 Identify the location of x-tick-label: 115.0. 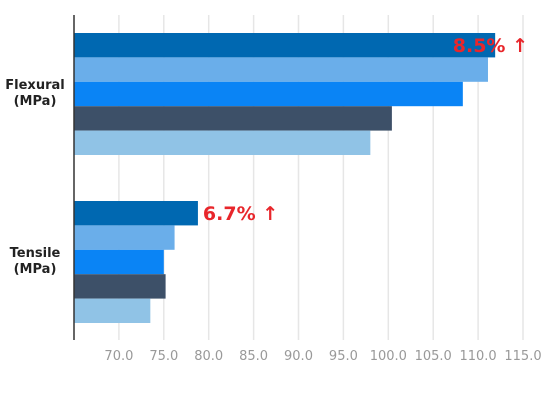
(522, 356).